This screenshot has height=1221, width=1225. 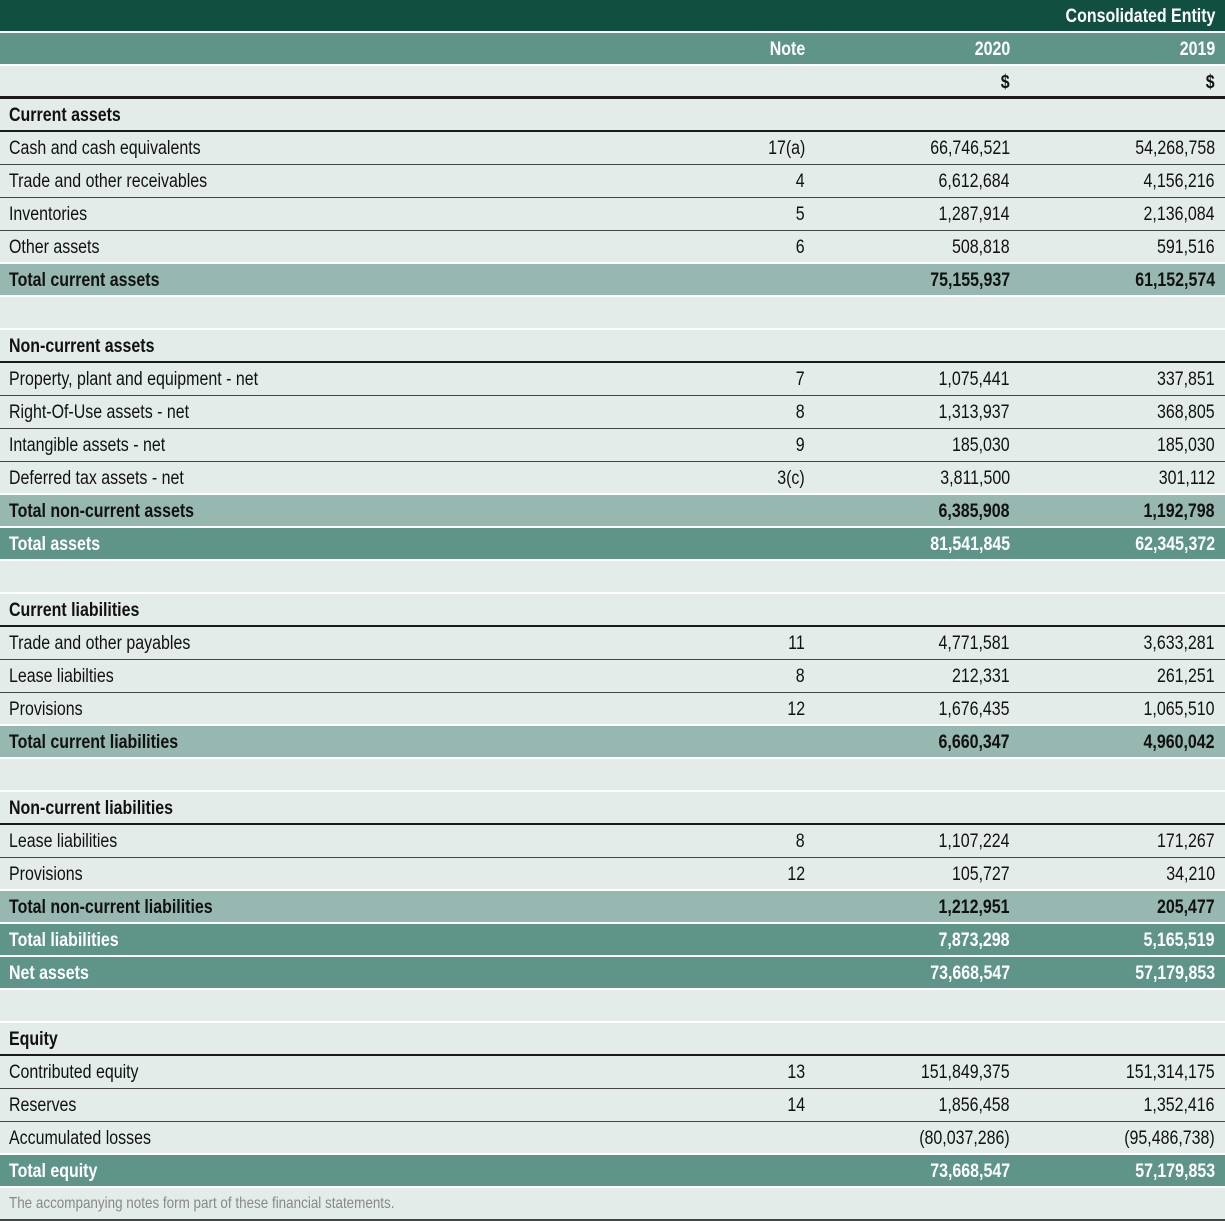 What do you see at coordinates (981, 445) in the screenshot?
I see `value-2020: 185,030` at bounding box center [981, 445].